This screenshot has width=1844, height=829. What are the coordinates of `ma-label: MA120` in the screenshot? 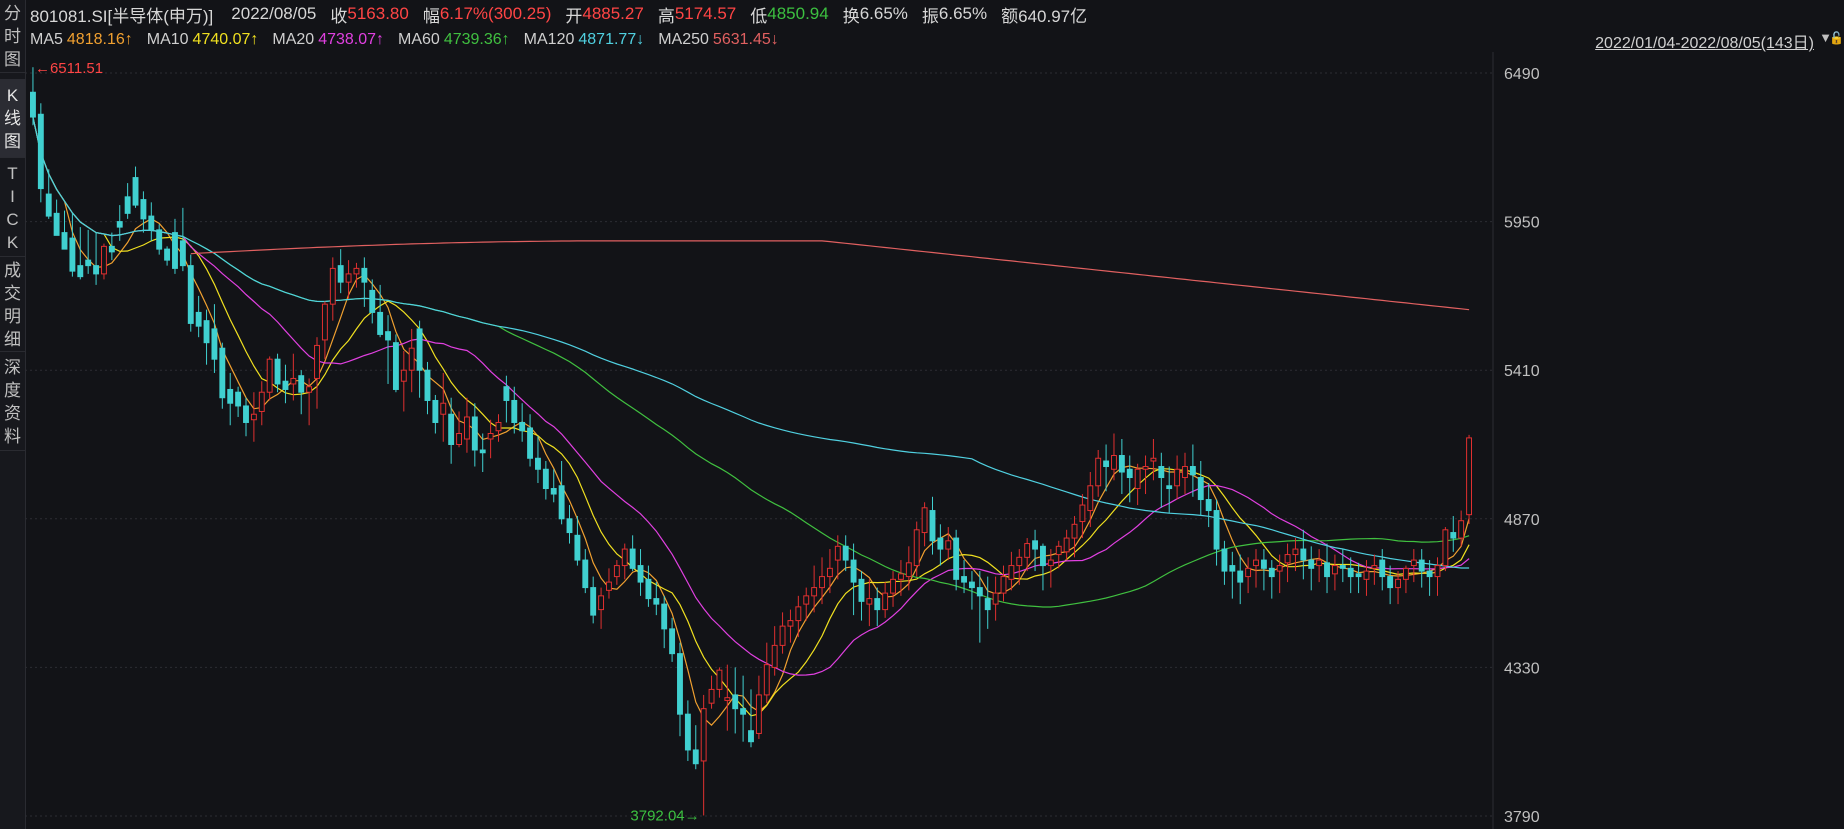 It's located at (549, 39).